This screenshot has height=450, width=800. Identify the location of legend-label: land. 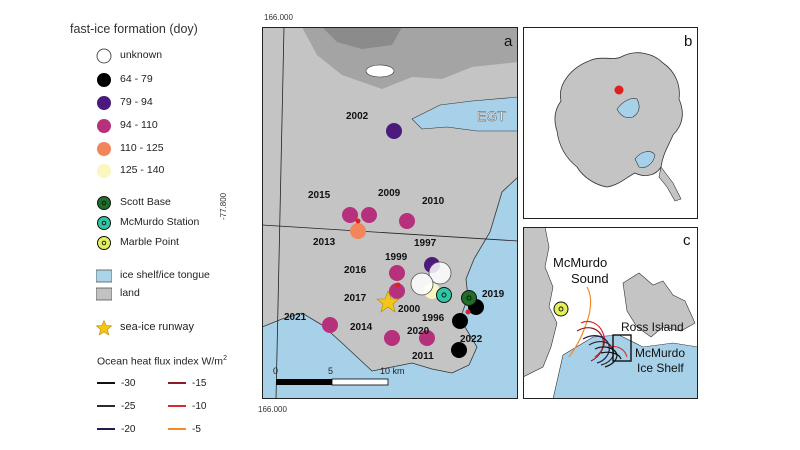
(130, 293).